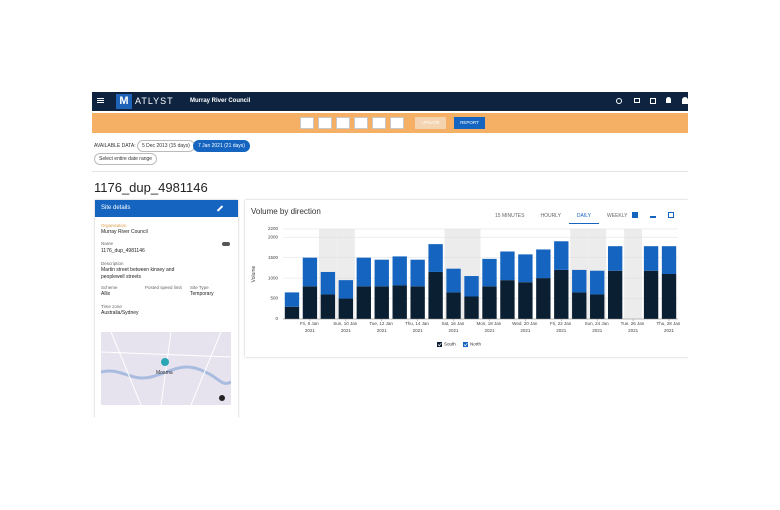  What do you see at coordinates (276, 318) in the screenshot?
I see `y-tick-label: 0` at bounding box center [276, 318].